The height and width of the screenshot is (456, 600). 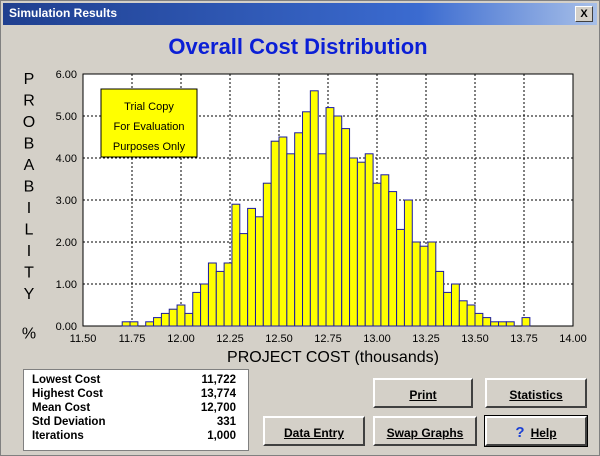 What do you see at coordinates (66, 243) in the screenshot?
I see `y-tick-label: 2.00` at bounding box center [66, 243].